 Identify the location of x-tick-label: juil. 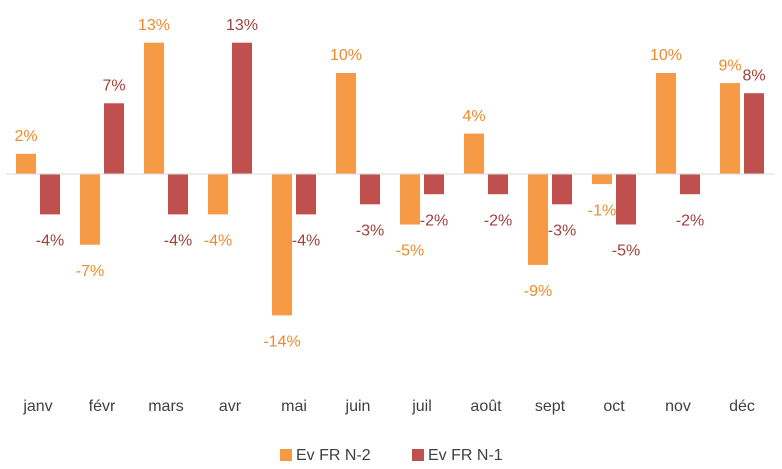
(421, 406).